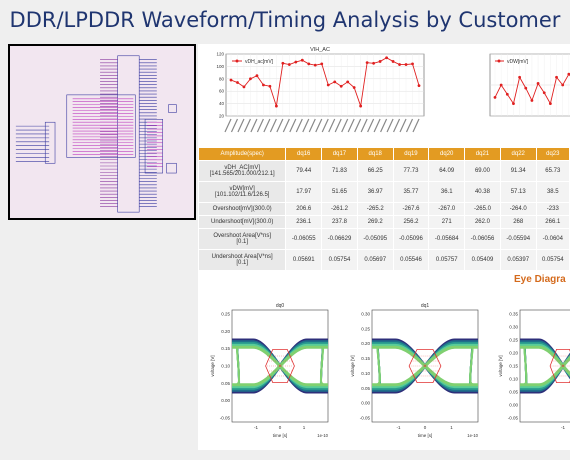  What do you see at coordinates (447, 192) in the screenshot?
I see `table-cell: 36.1` at bounding box center [447, 192].